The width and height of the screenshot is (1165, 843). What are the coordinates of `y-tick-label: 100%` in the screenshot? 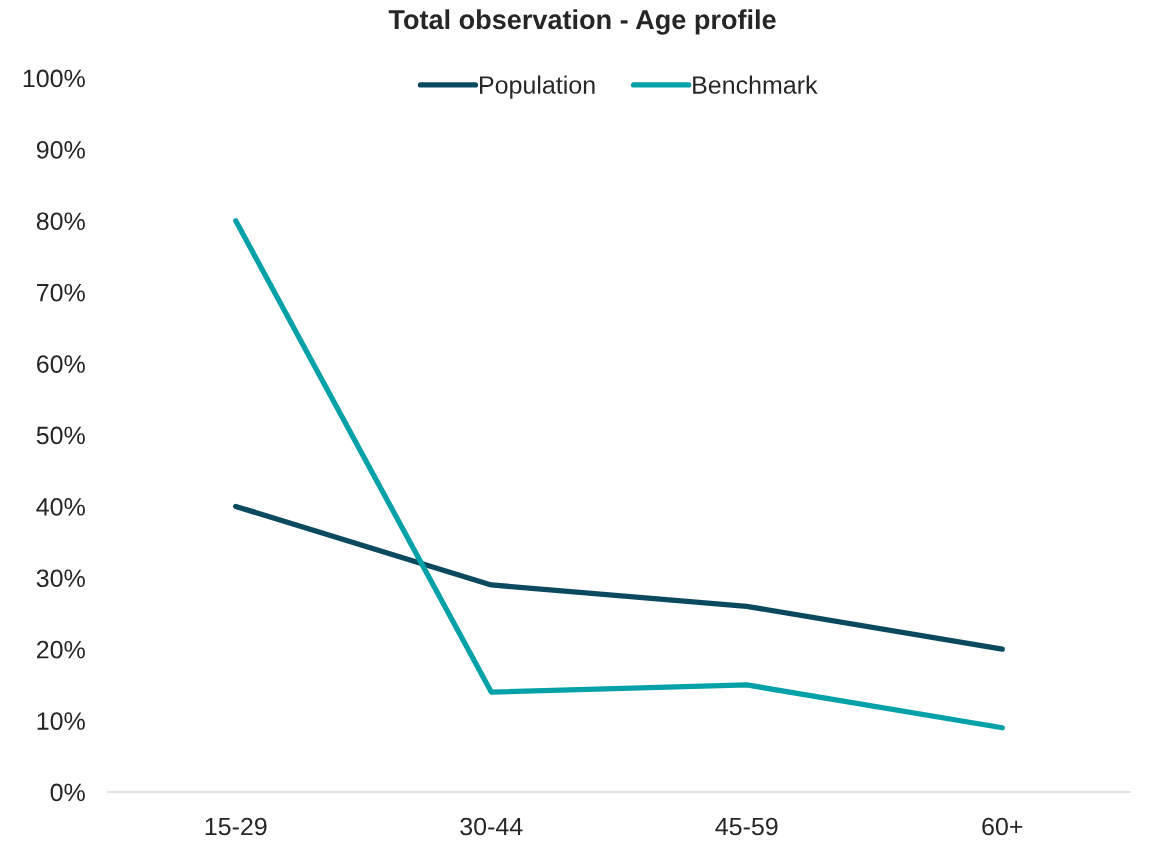 It's located at (54, 78).